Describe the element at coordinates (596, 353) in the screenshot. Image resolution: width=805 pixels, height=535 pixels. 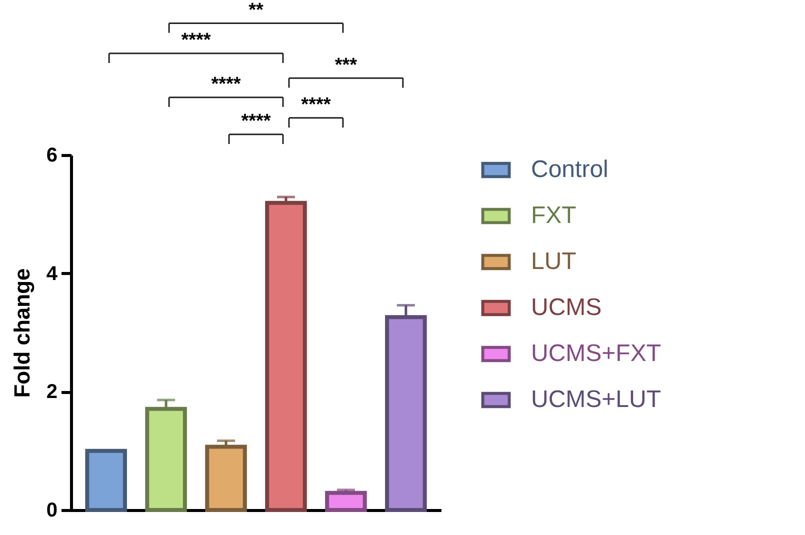
I see `legend-label: UCMS+FXT` at that location.